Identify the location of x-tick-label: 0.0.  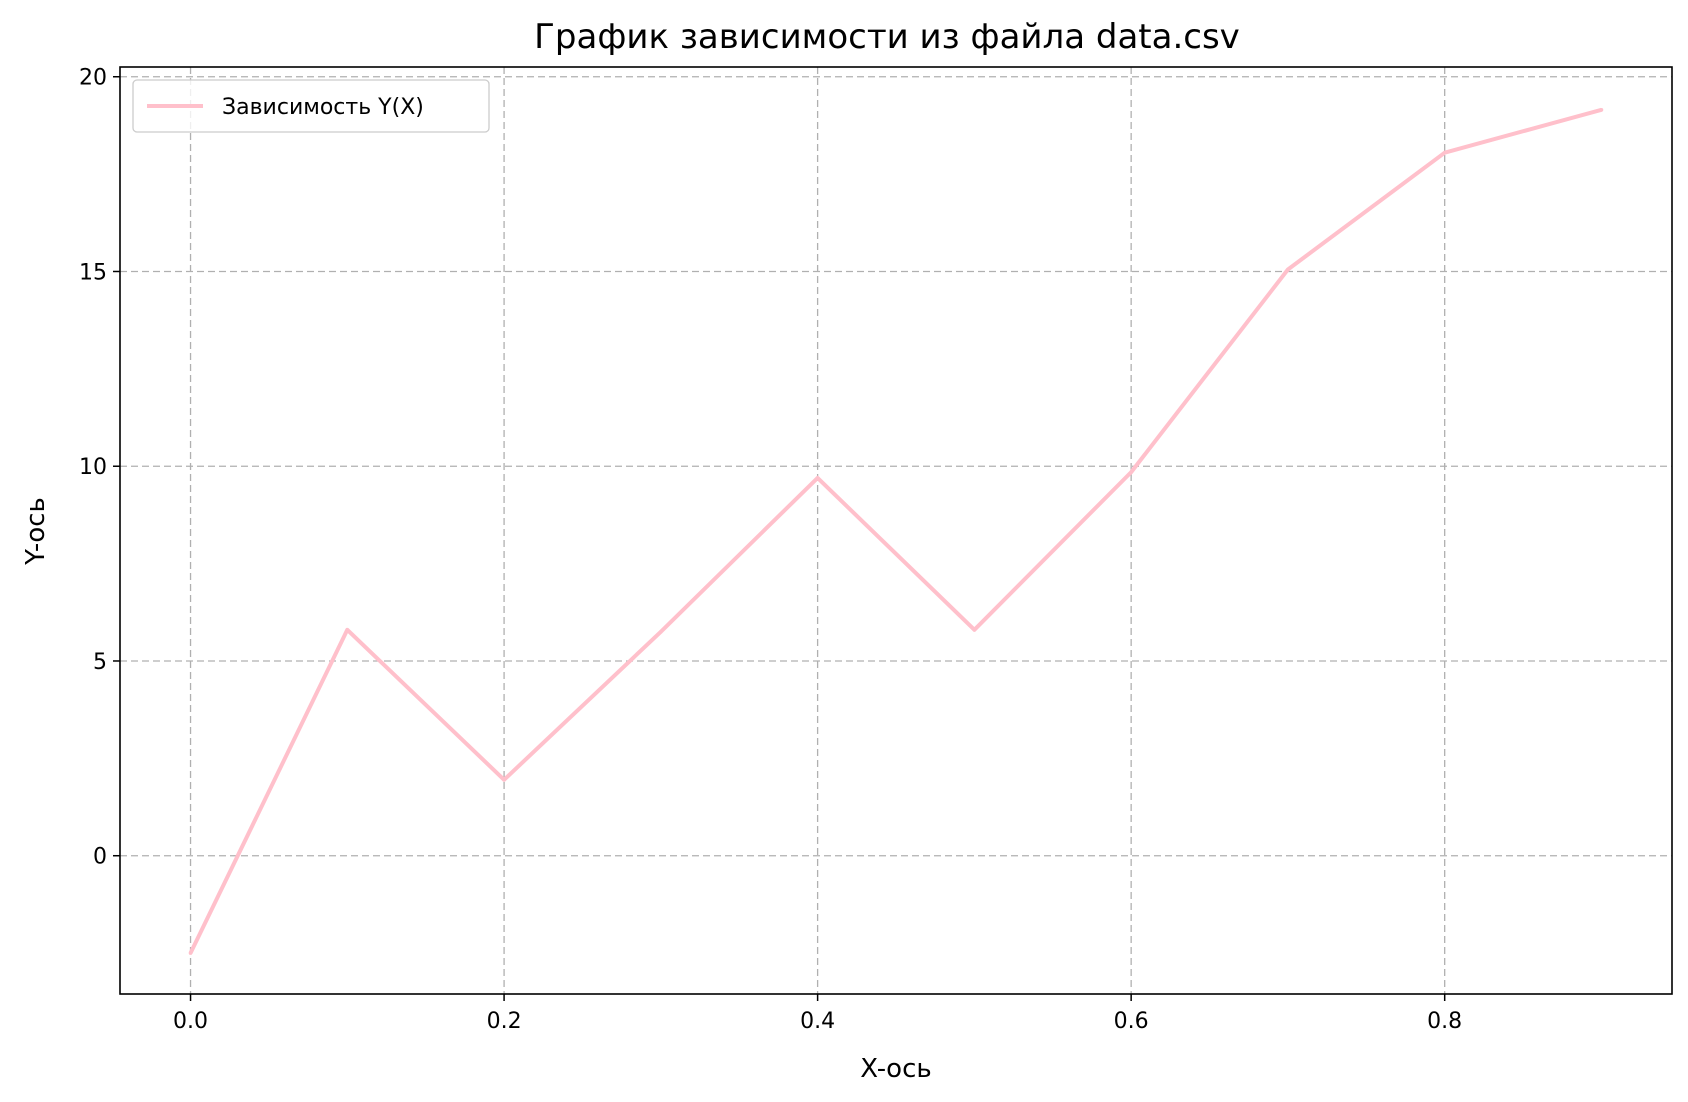
(190, 1021).